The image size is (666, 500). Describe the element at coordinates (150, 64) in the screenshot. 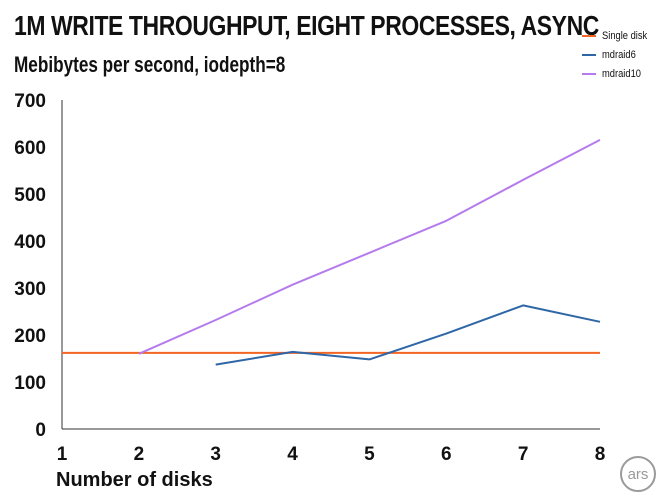

I see `chart-subtitle: Mebibytes per second, iodepth=8` at that location.